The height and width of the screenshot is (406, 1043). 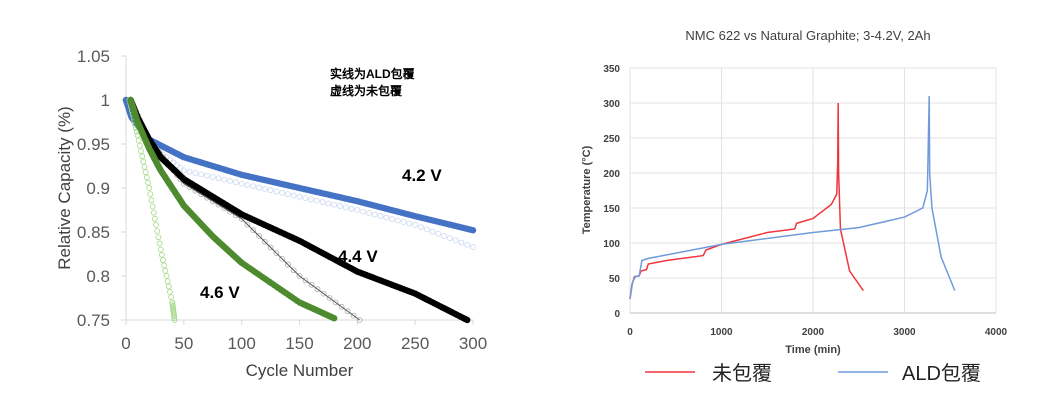 I want to click on y-tick-label: 0.95, so click(x=93, y=144).